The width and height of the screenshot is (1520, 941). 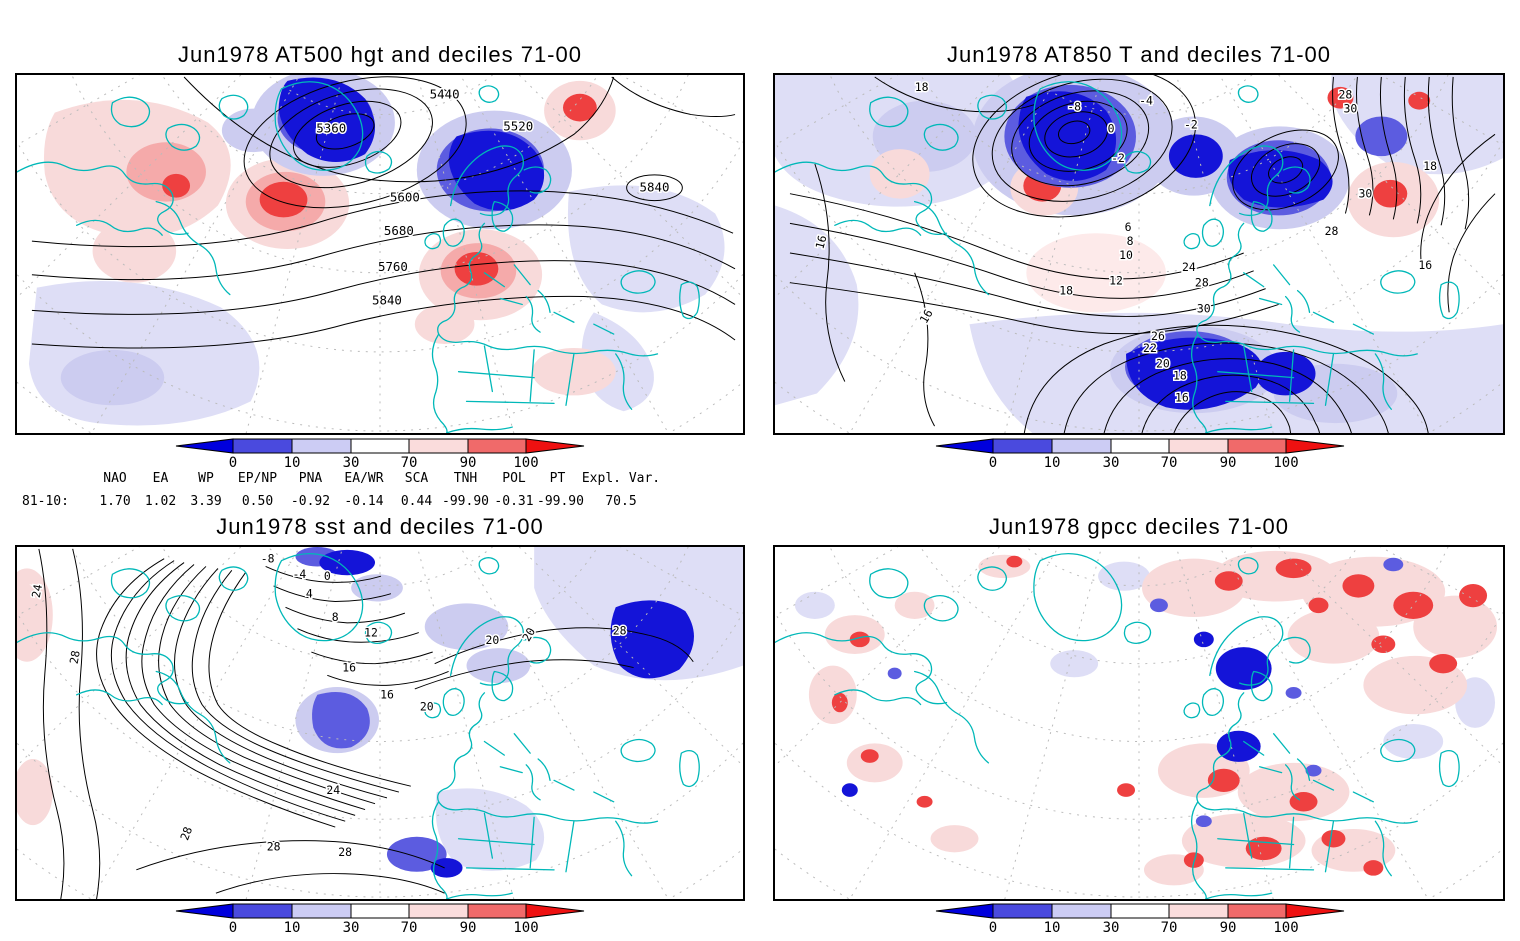 What do you see at coordinates (465, 501) in the screenshot?
I see `index-value-tnh: -99.90` at bounding box center [465, 501].